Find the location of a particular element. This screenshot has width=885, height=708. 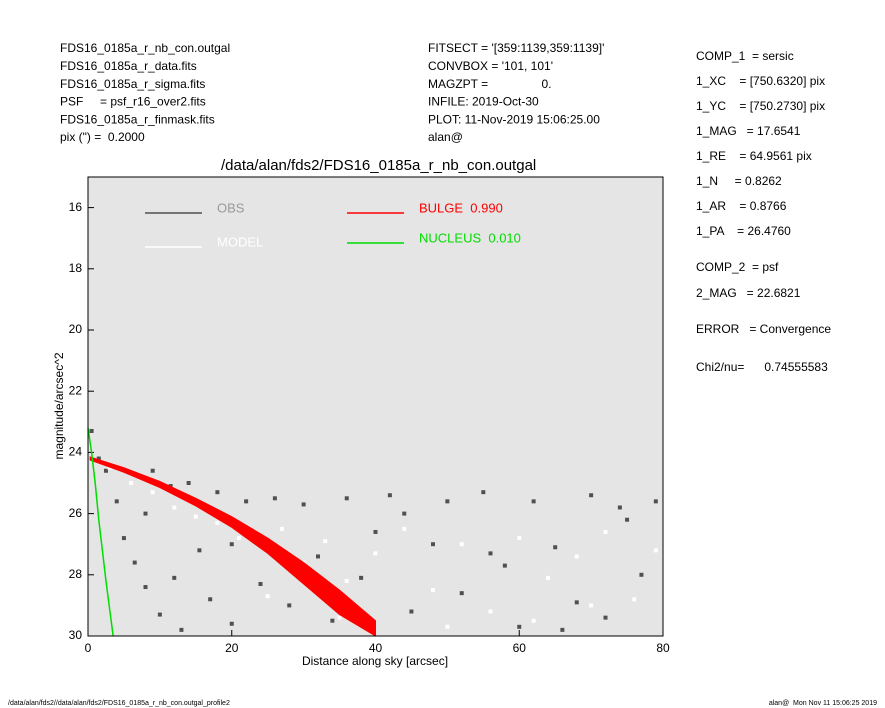

y-tick-label: 18 is located at coordinates (76, 268).